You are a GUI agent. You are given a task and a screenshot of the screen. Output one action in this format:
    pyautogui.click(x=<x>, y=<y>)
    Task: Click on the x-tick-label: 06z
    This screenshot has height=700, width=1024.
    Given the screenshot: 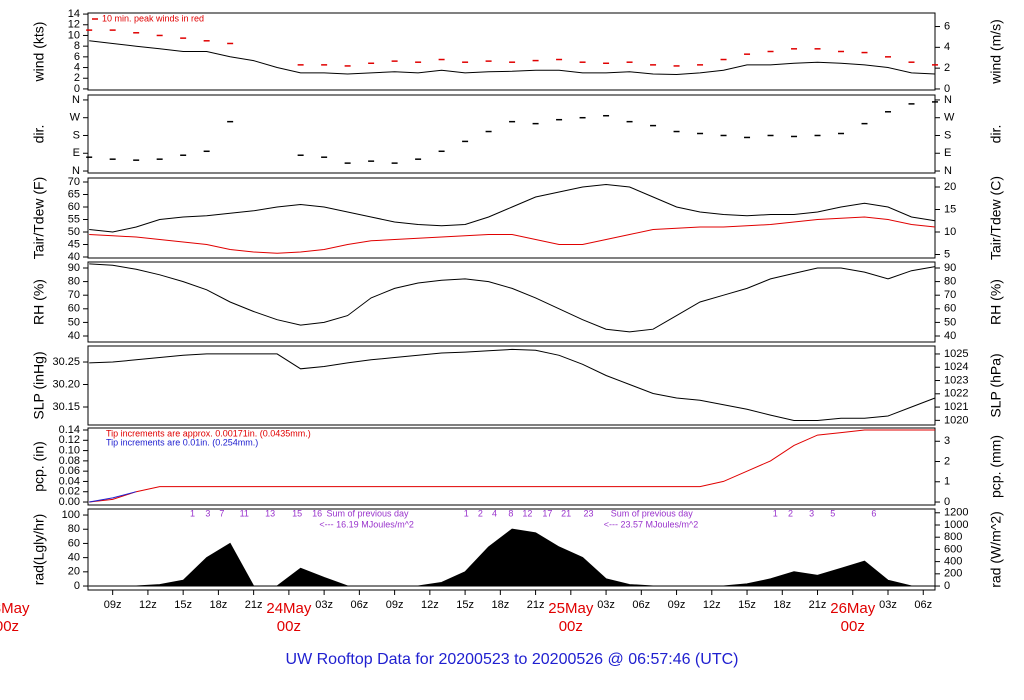 What is the action you would take?
    pyautogui.click(x=359, y=605)
    